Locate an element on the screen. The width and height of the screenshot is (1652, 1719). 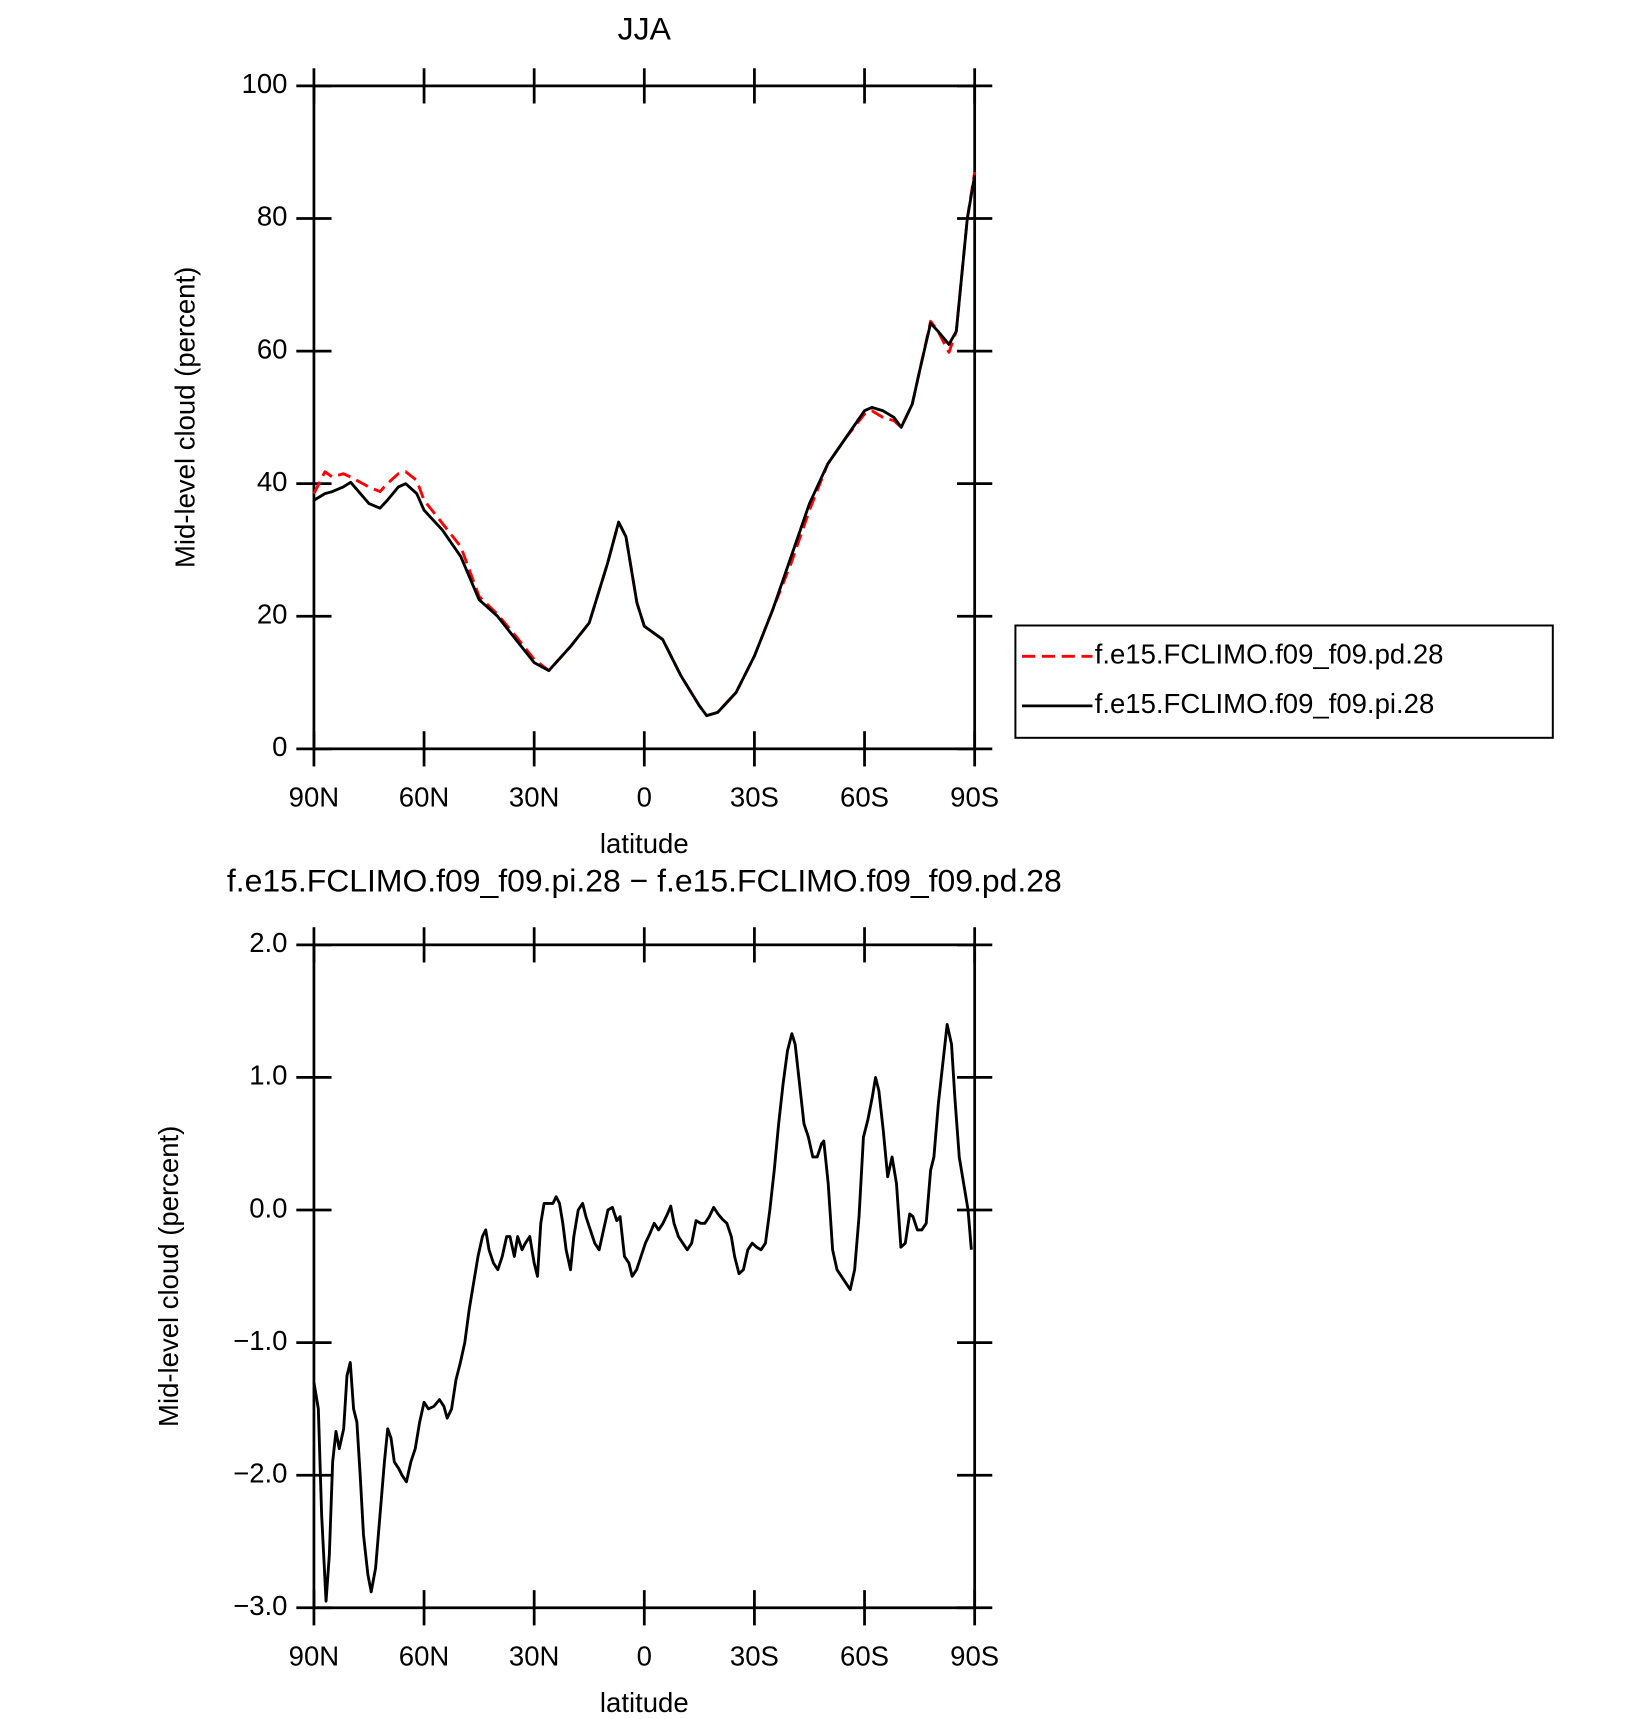
y-tick-label: 2.0 is located at coordinates (268, 942).